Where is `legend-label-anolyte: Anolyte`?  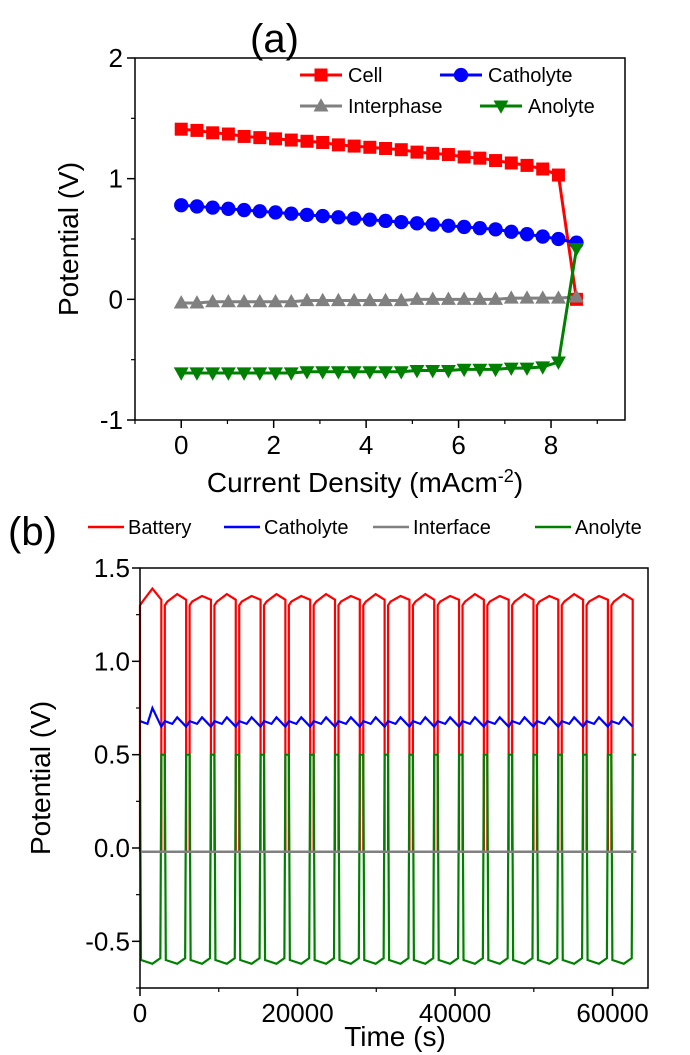
legend-label-anolyte: Anolyte is located at coordinates (561, 107).